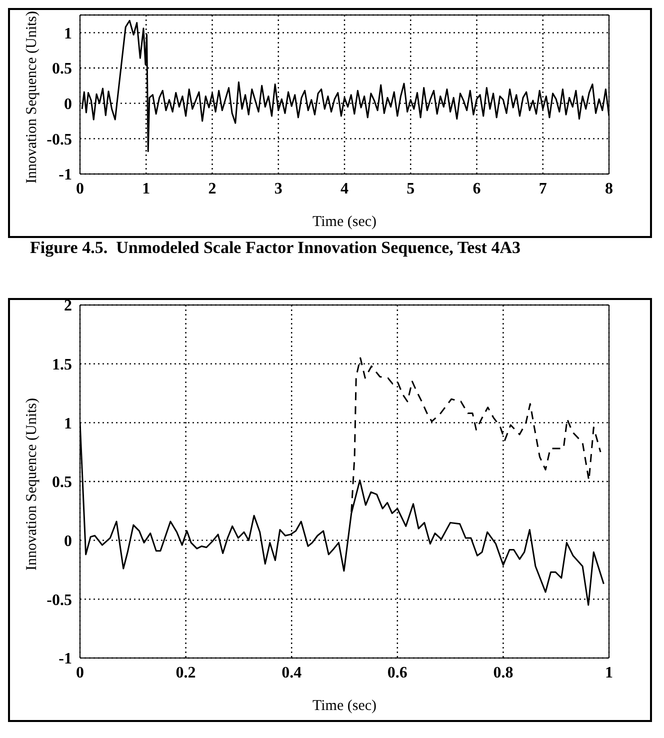  I want to click on x-tick-label: 8, so click(609, 189).